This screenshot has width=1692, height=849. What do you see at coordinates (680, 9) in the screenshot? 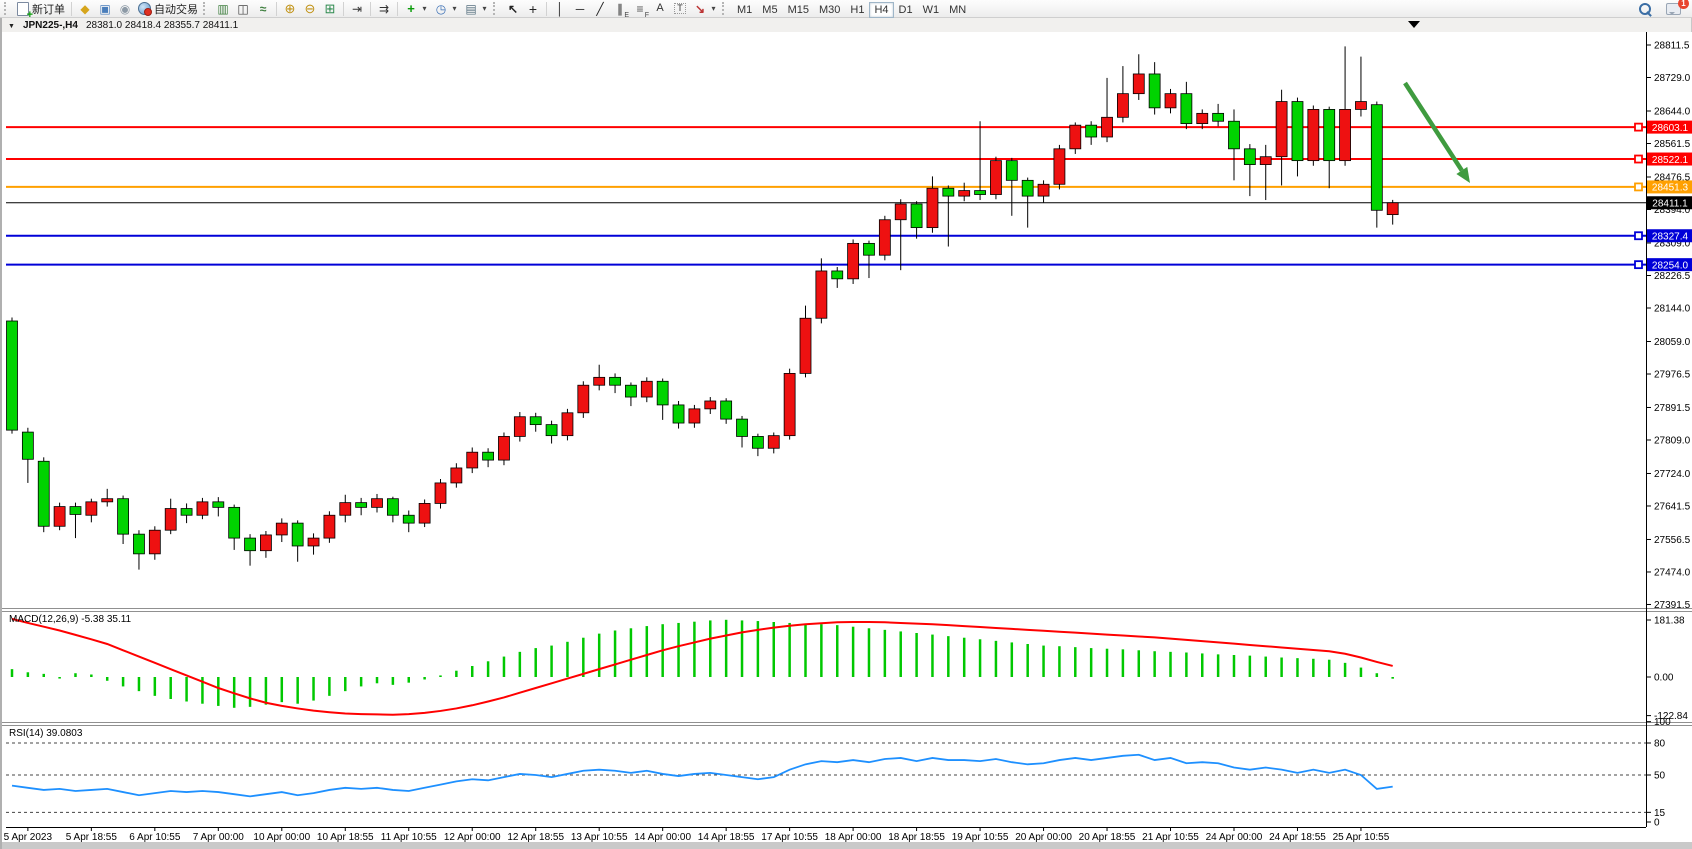
I see `text-label-button` at bounding box center [680, 9].